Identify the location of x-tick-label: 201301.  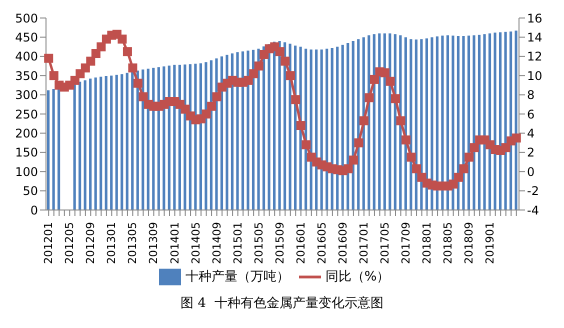
(111, 243).